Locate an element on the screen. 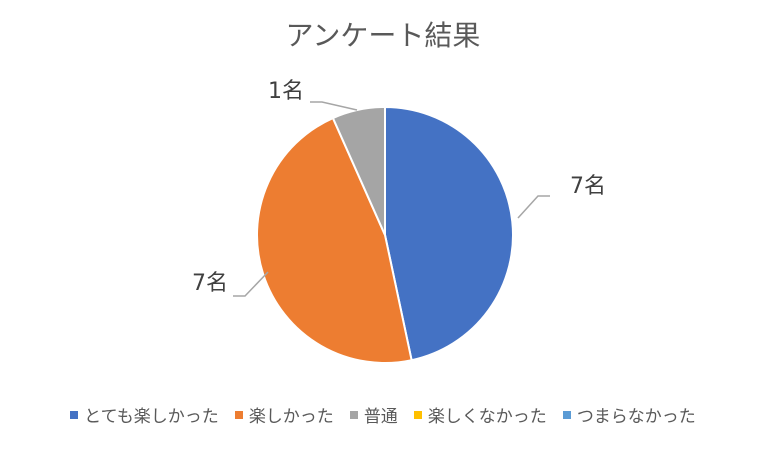 This screenshot has height=452, width=766. legend-item: とても楽しかった is located at coordinates (144, 414).